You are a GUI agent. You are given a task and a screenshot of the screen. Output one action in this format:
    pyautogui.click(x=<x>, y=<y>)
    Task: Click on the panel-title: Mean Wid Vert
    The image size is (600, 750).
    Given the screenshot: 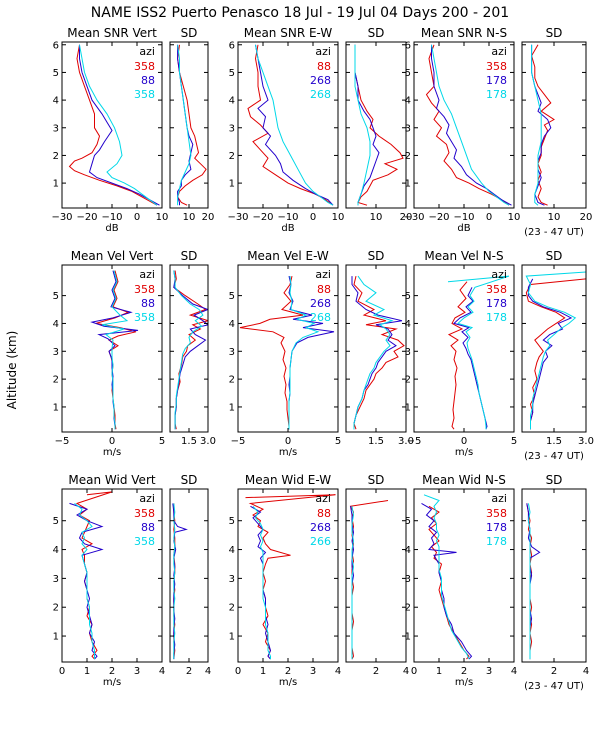 What is the action you would take?
    pyautogui.click(x=111, y=480)
    